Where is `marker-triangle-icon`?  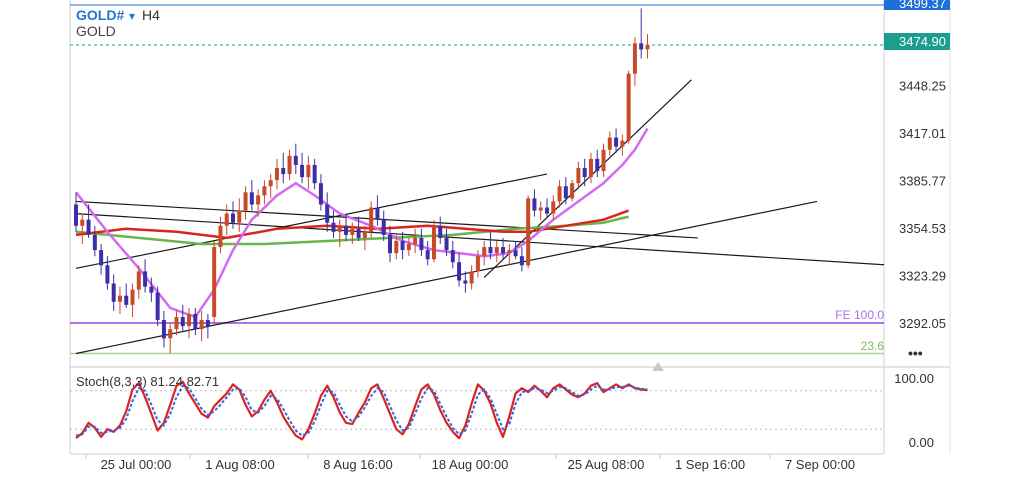 marker-triangle-icon is located at coordinates (658, 366).